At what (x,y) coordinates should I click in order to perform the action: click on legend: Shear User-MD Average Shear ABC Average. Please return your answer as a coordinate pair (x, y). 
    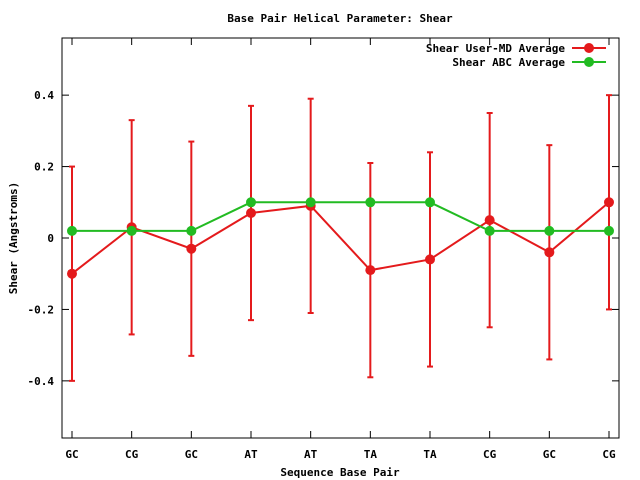
    Looking at the image, I should click on (516, 55).